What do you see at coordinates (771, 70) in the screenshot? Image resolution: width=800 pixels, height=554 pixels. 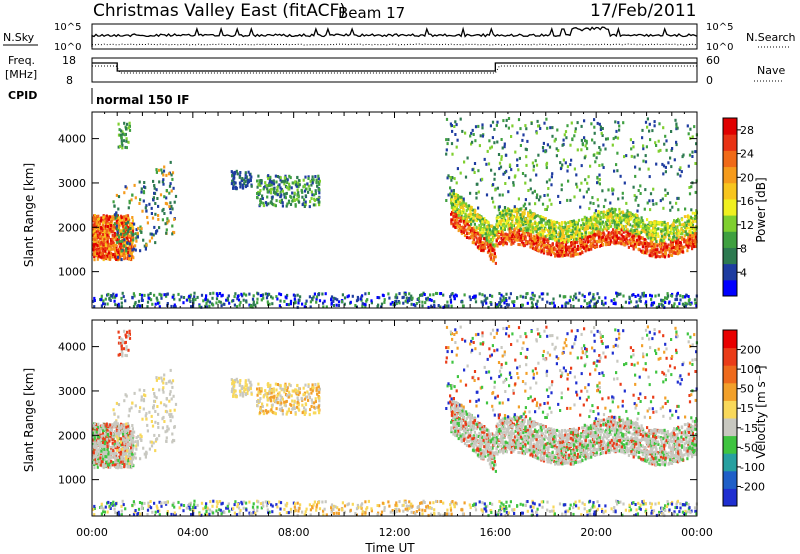 I see `nave-label: Nave` at bounding box center [771, 70].